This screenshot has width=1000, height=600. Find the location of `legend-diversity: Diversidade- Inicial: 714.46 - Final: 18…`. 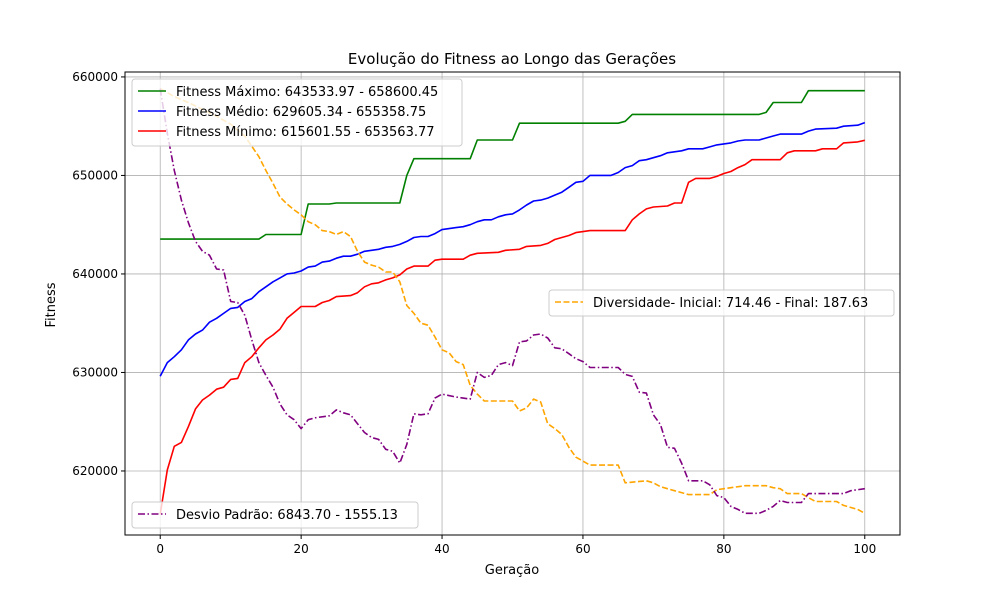

legend-diversity: Diversidade- Inicial: 714.46 - Final: 18… is located at coordinates (721, 303).